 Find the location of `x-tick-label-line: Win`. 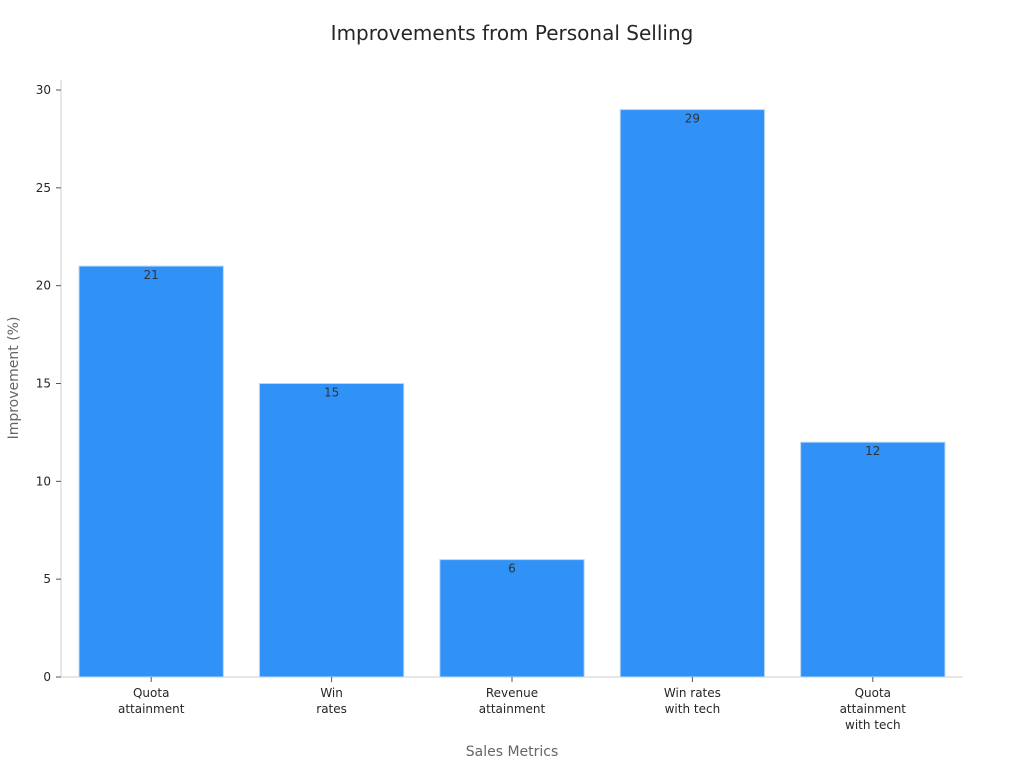

x-tick-label-line: Win is located at coordinates (331, 693).